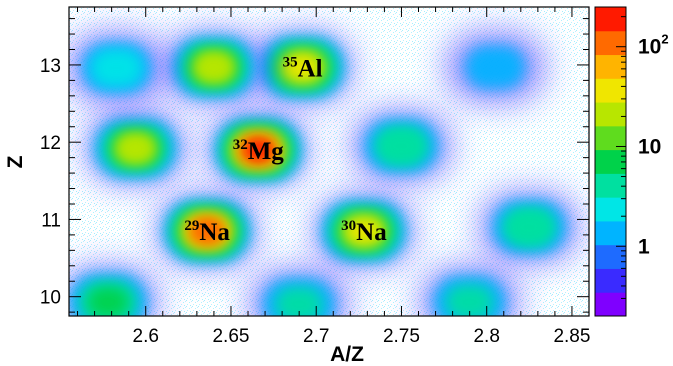 Image resolution: width=673 pixels, height=366 pixels. What do you see at coordinates (649, 146) in the screenshot?
I see `colorbar-label: 10` at bounding box center [649, 146].